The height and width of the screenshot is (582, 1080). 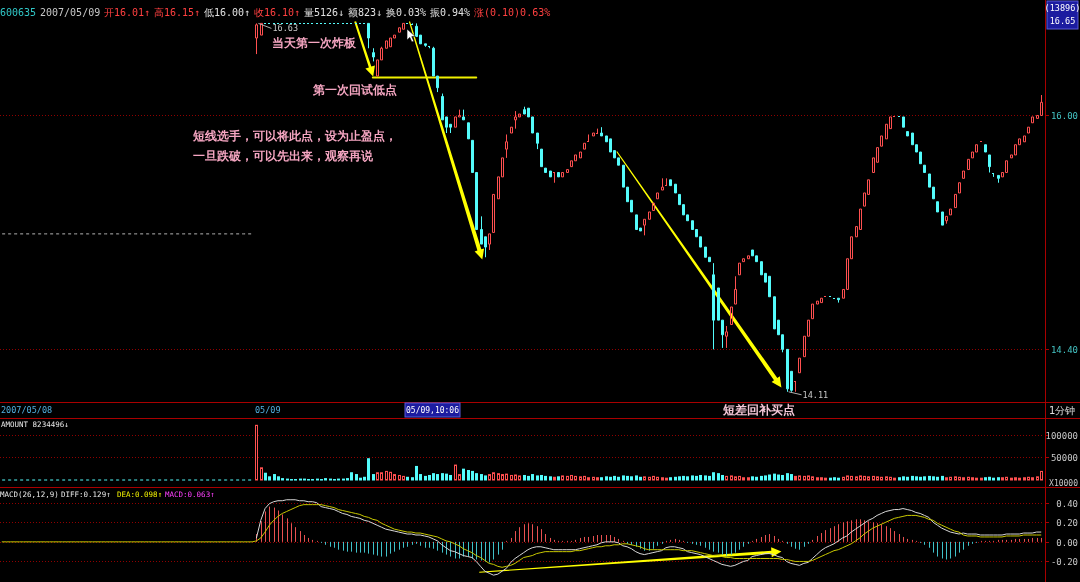 I want to click on annotation: 开16.01↑, so click(x=127, y=12).